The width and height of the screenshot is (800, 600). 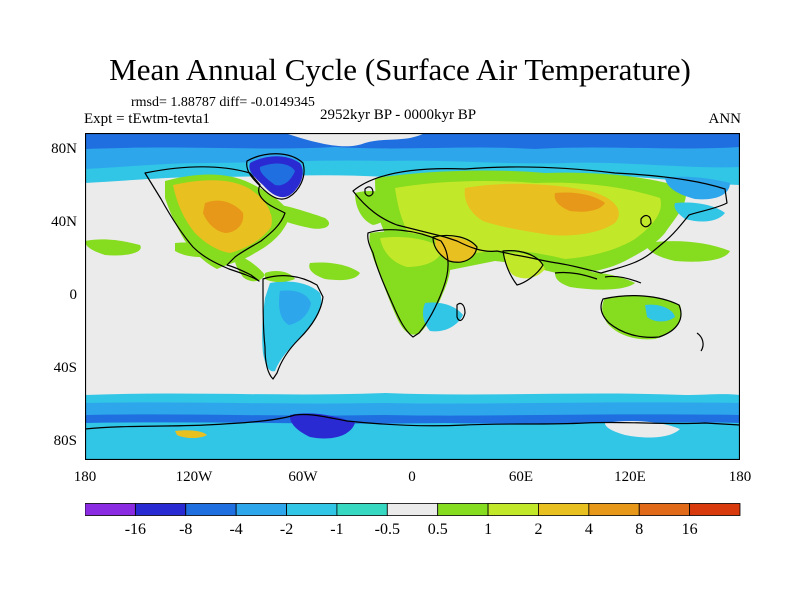 What do you see at coordinates (642, 429) in the screenshot?
I see `antarctic-white-patch` at bounding box center [642, 429].